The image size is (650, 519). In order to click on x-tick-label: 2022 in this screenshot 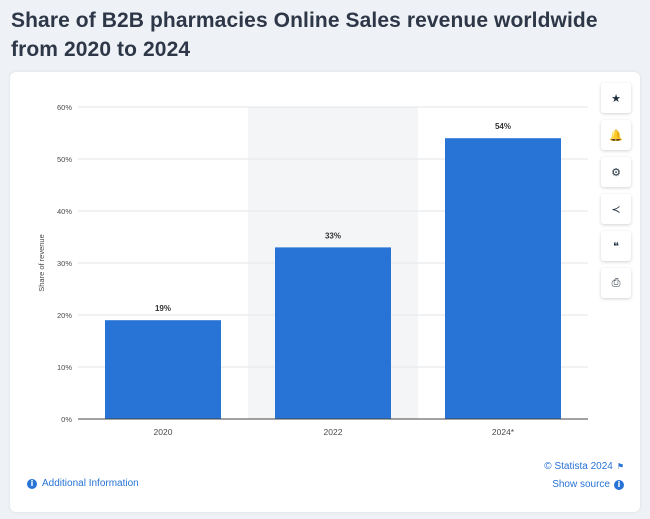, I will do `click(333, 432)`.